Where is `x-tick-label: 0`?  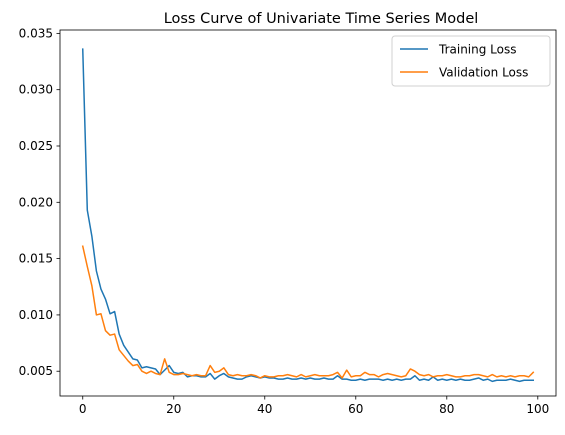 x-tick-label: 0 is located at coordinates (83, 409).